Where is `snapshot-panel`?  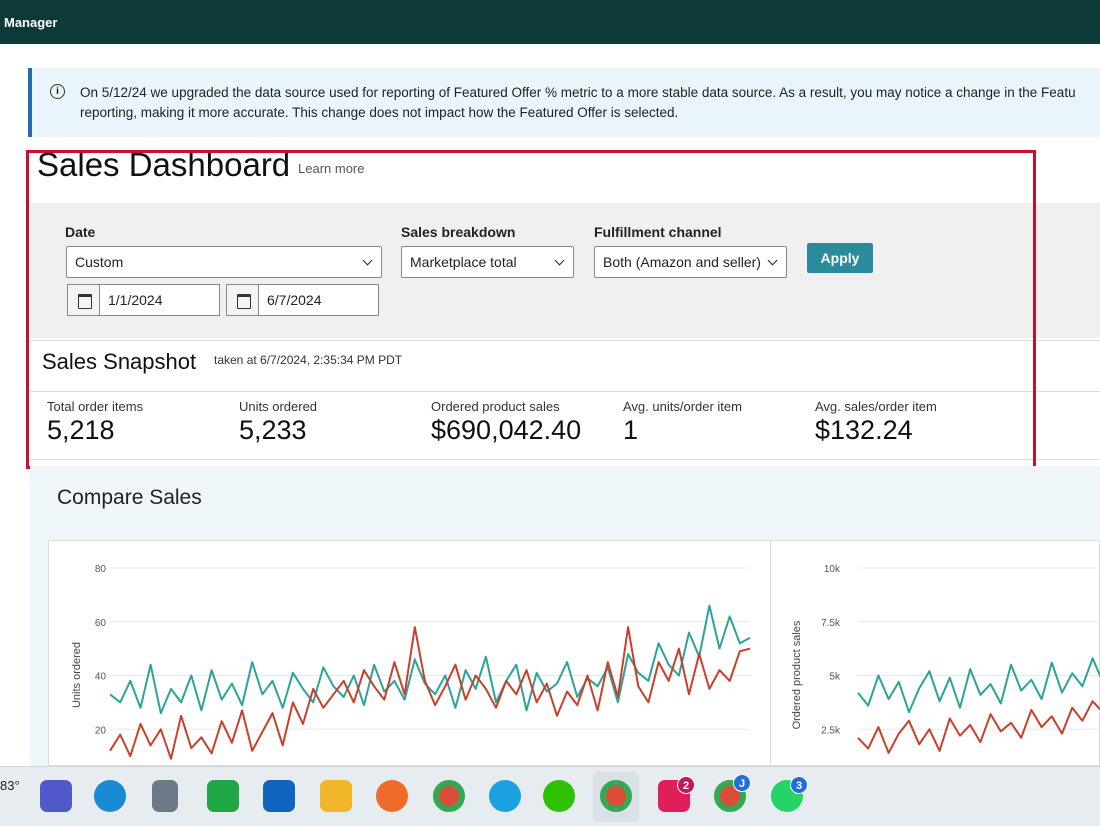 snapshot-panel is located at coordinates (565, 400).